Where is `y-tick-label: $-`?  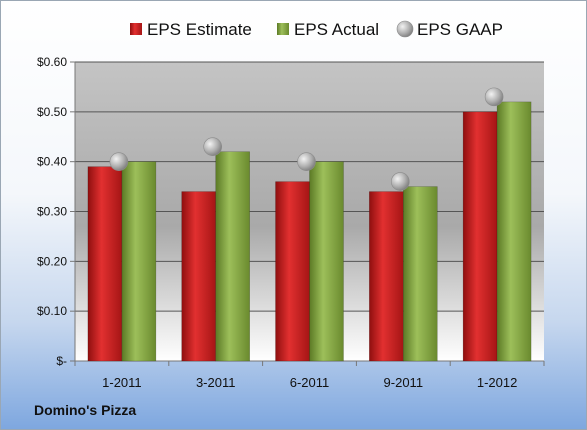 y-tick-label: $- is located at coordinates (61, 361).